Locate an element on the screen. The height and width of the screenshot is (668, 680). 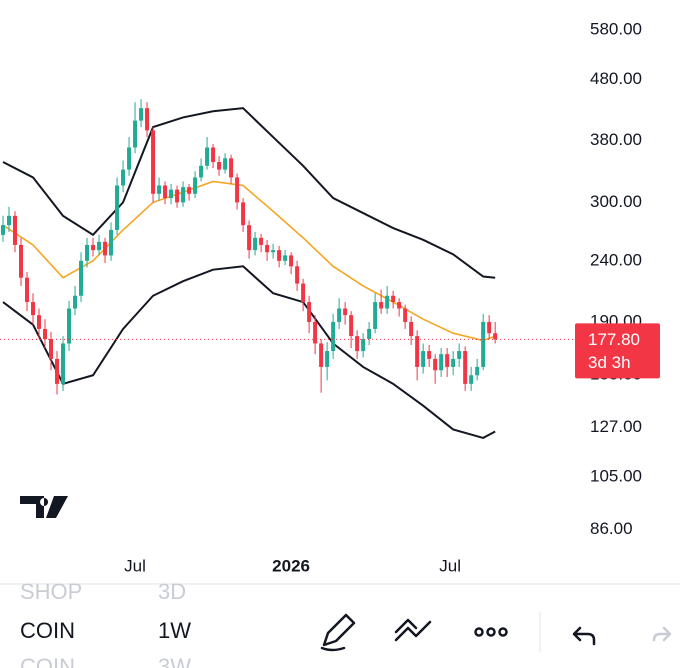
redo-icon is located at coordinates (662, 634).